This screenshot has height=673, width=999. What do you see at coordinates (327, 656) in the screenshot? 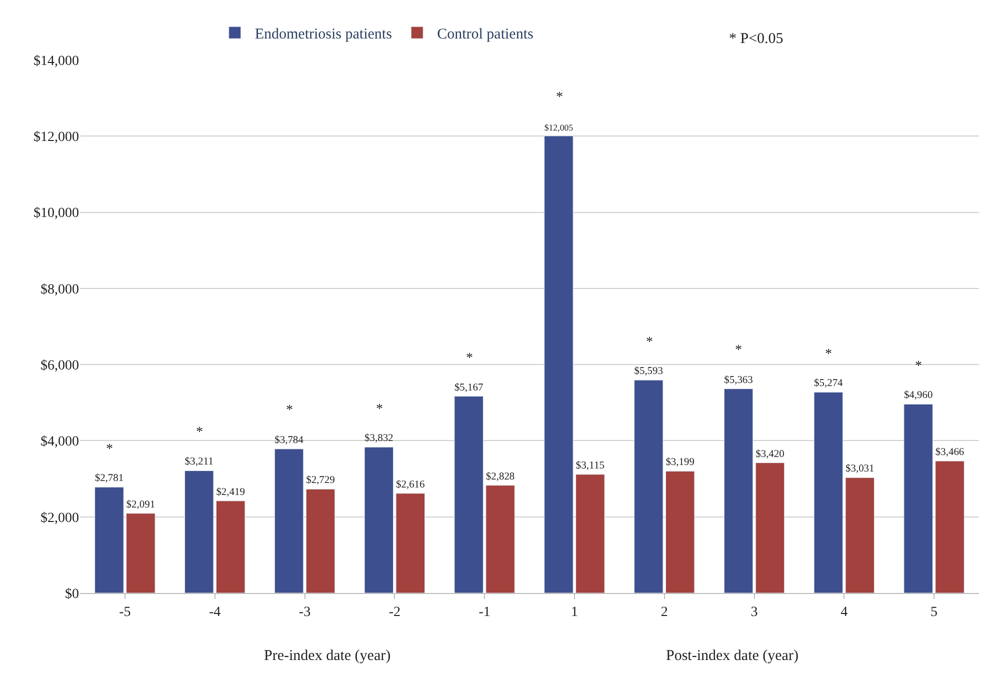
I see `text: Pre-index date (year)` at bounding box center [327, 656].